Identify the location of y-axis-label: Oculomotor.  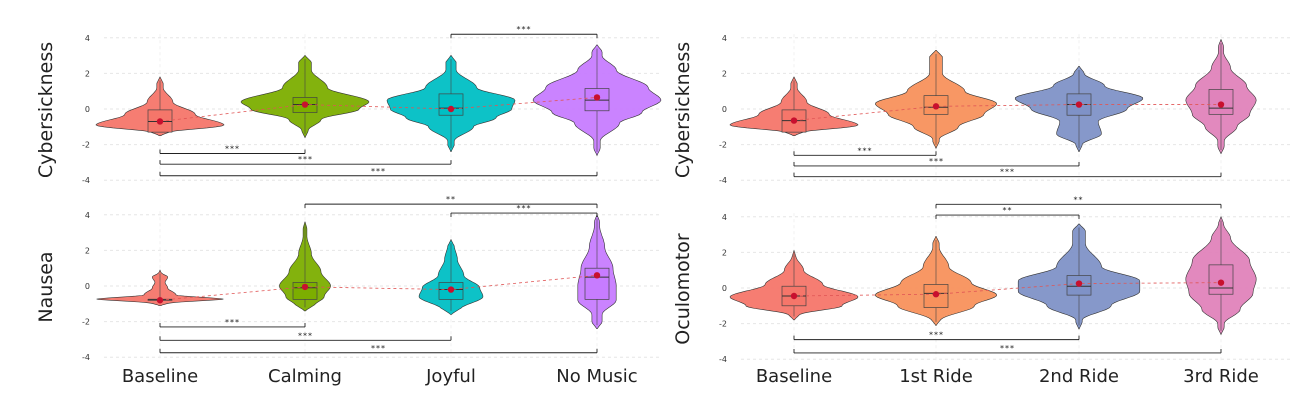
(683, 289).